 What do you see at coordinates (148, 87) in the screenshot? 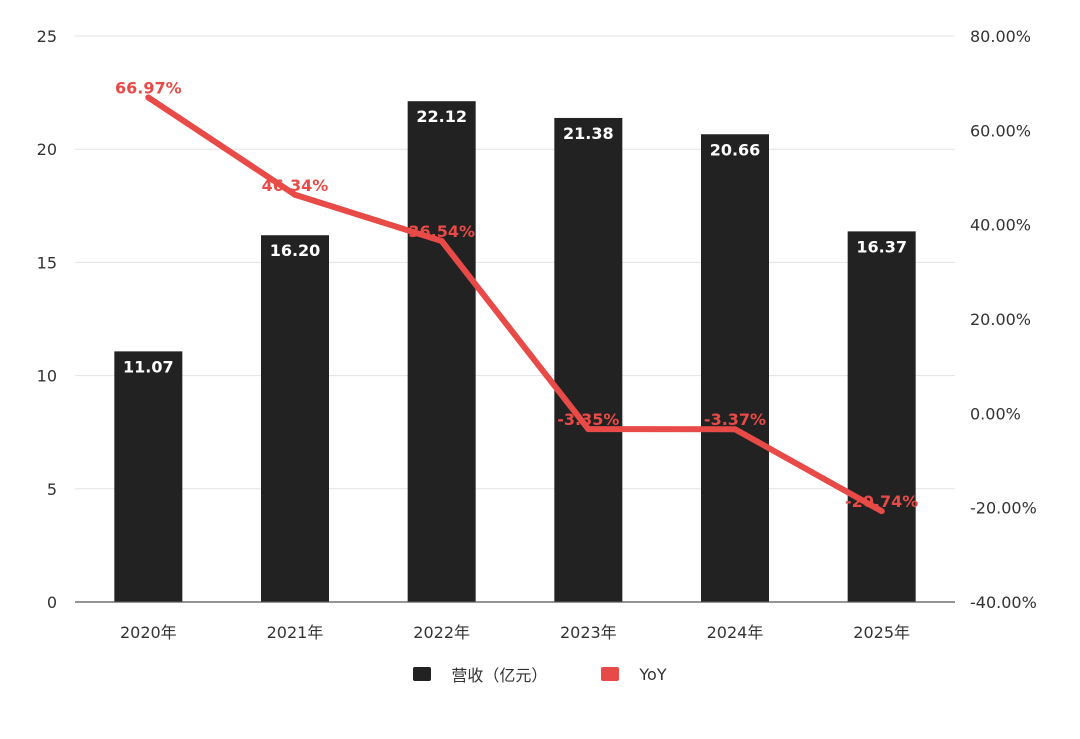
I see `yoy-value-label: 66.97%` at bounding box center [148, 87].